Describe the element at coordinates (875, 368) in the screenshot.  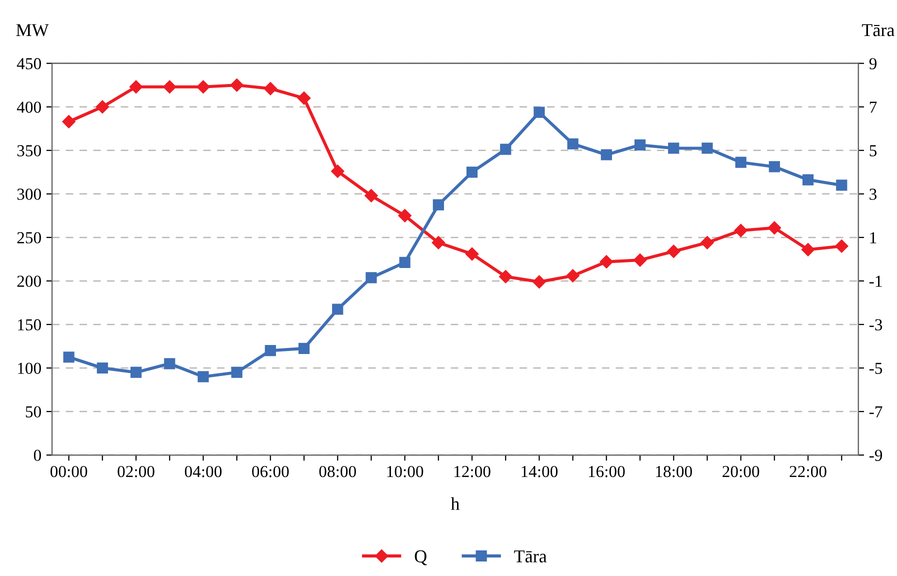
I see `y2-tick-label: -5` at that location.